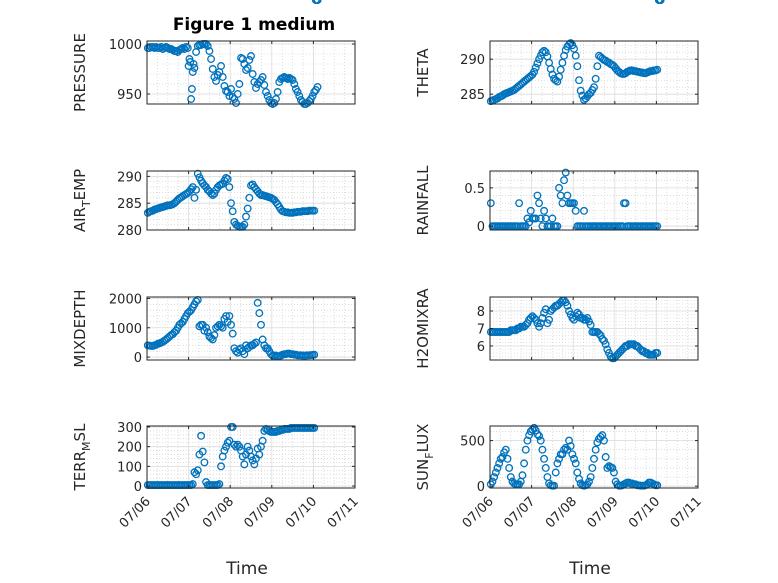  Describe the element at coordinates (176, 512) in the screenshot. I see `x-tick-label: 07/07` at that location.